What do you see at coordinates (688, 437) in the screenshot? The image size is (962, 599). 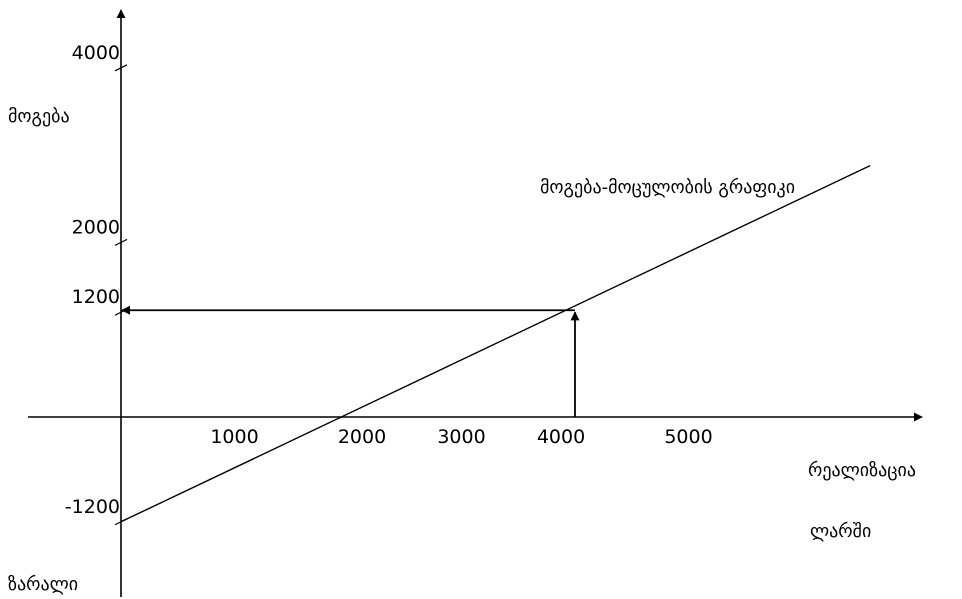 I see `x-tick-label: 5000` at bounding box center [688, 437].